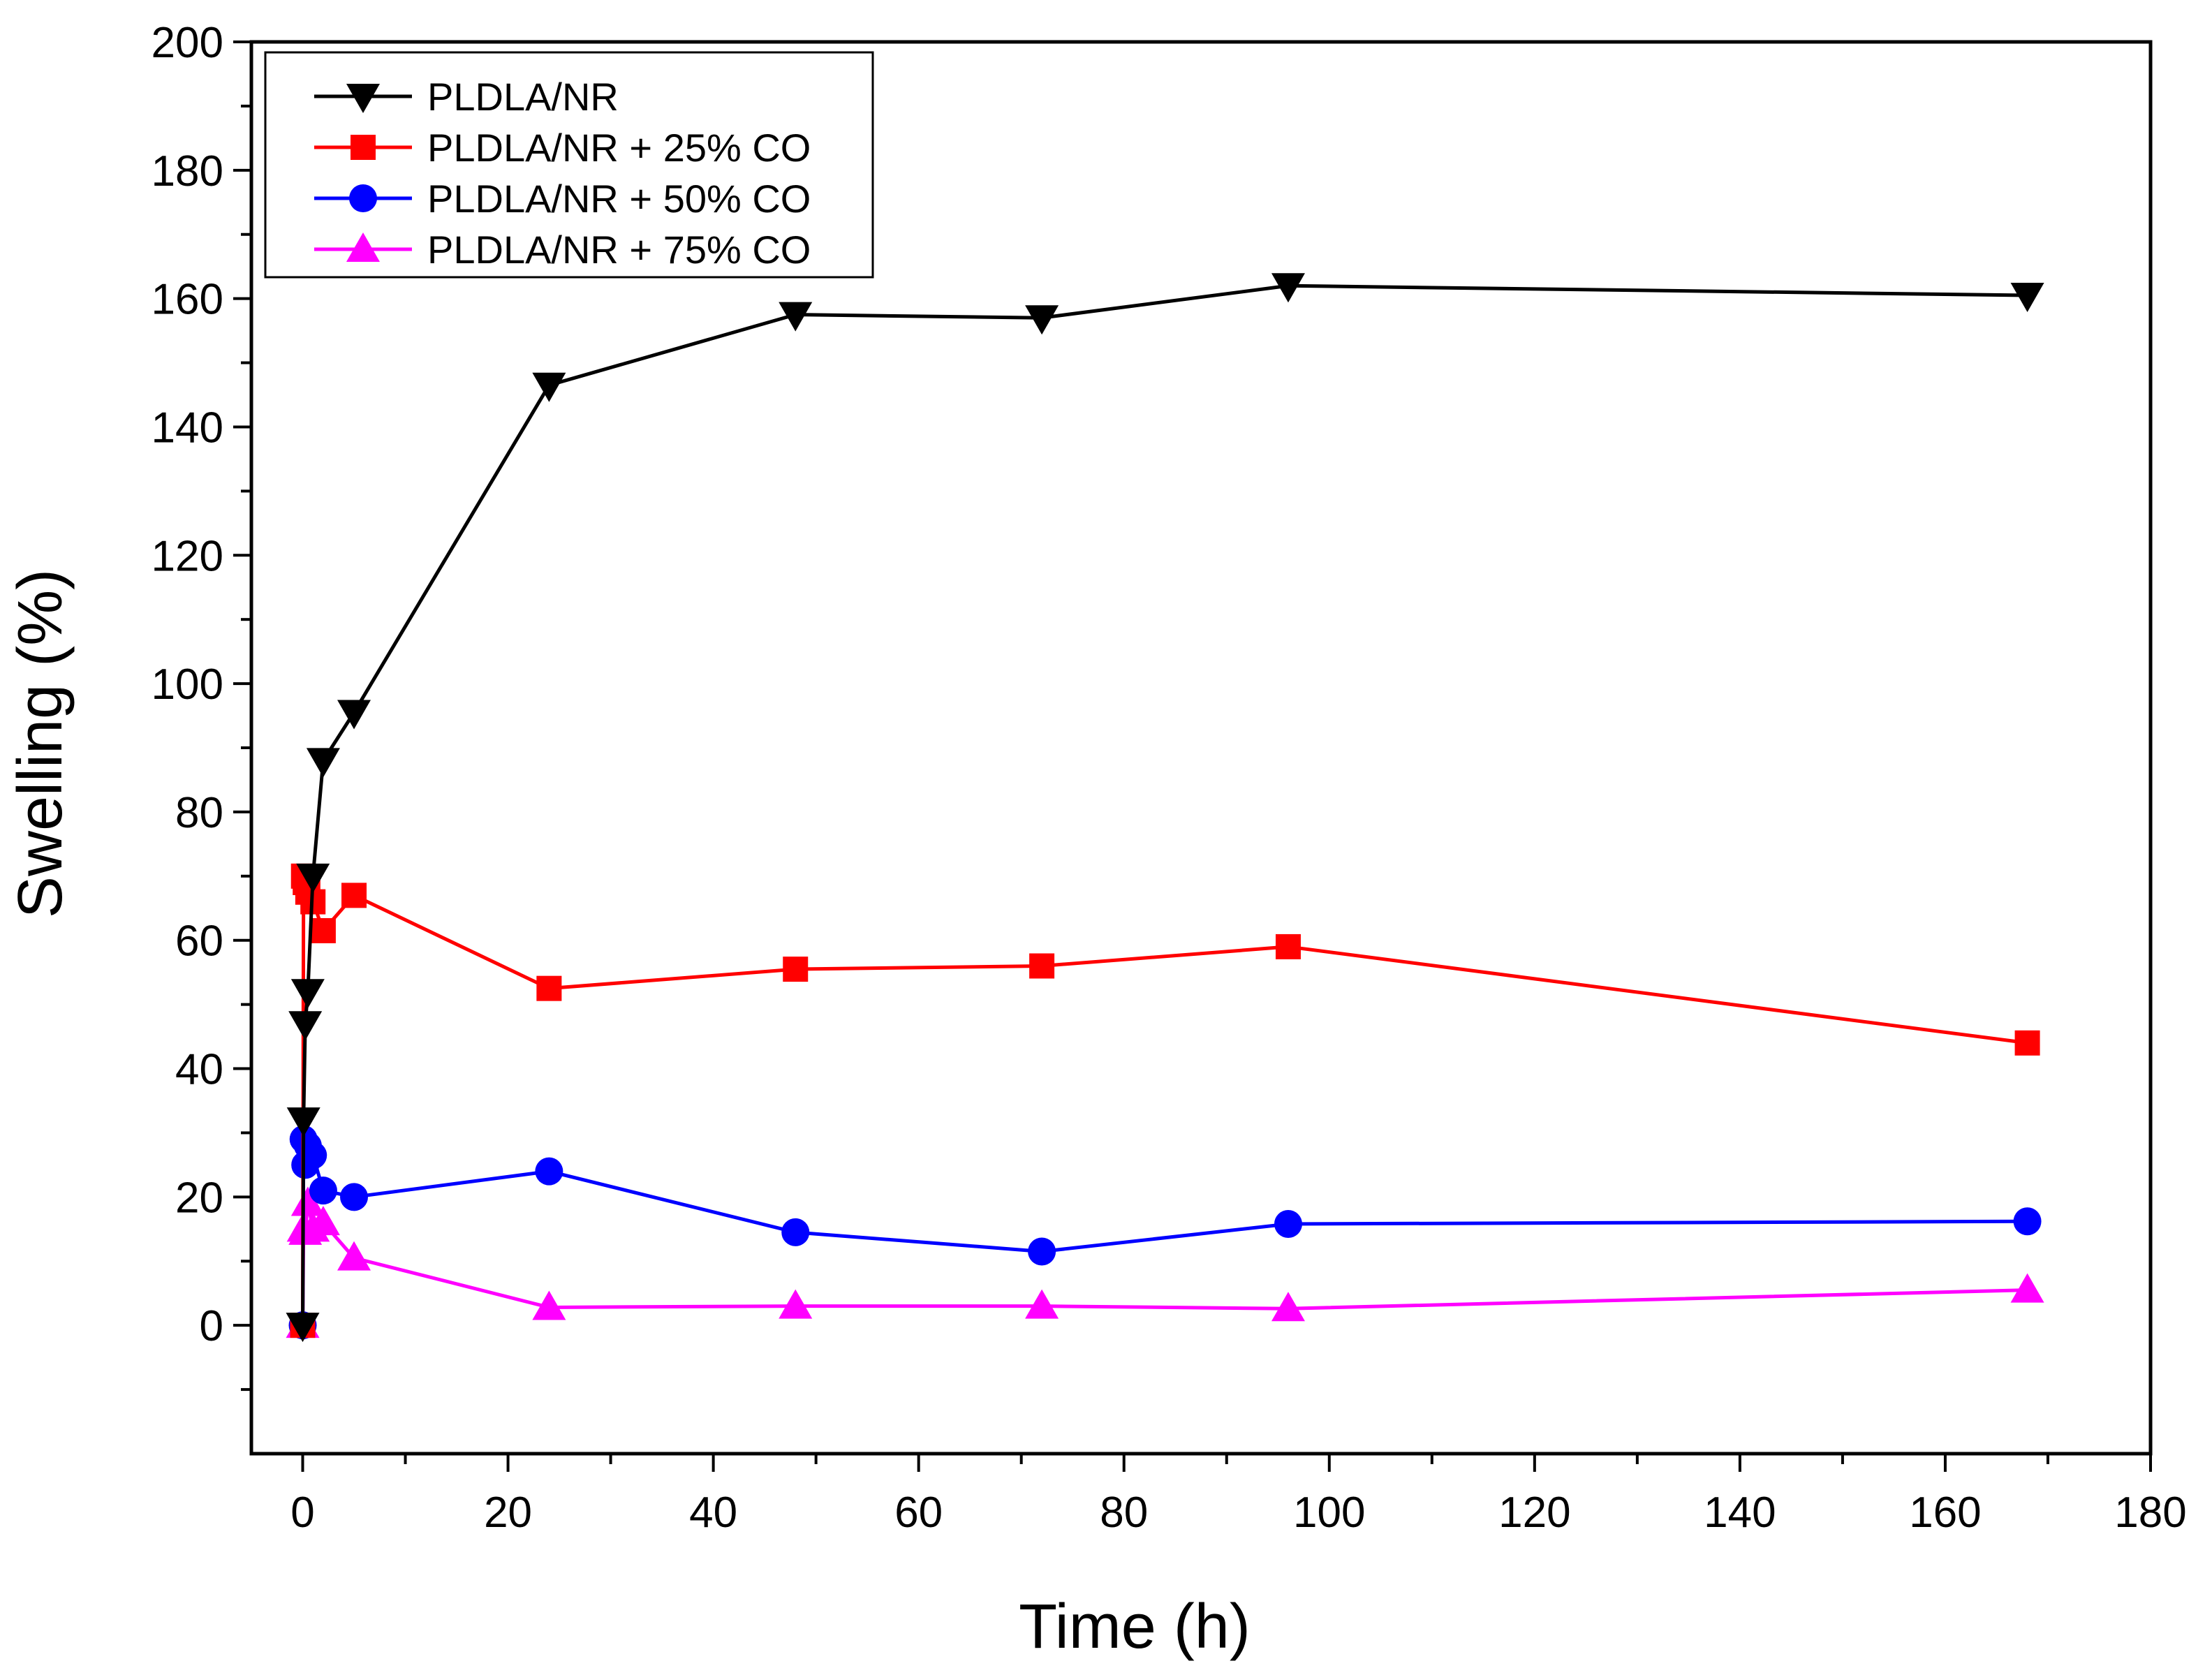 Image resolution: width=2212 pixels, height=1675 pixels. I want to click on x-tick-label: 20, so click(508, 1513).